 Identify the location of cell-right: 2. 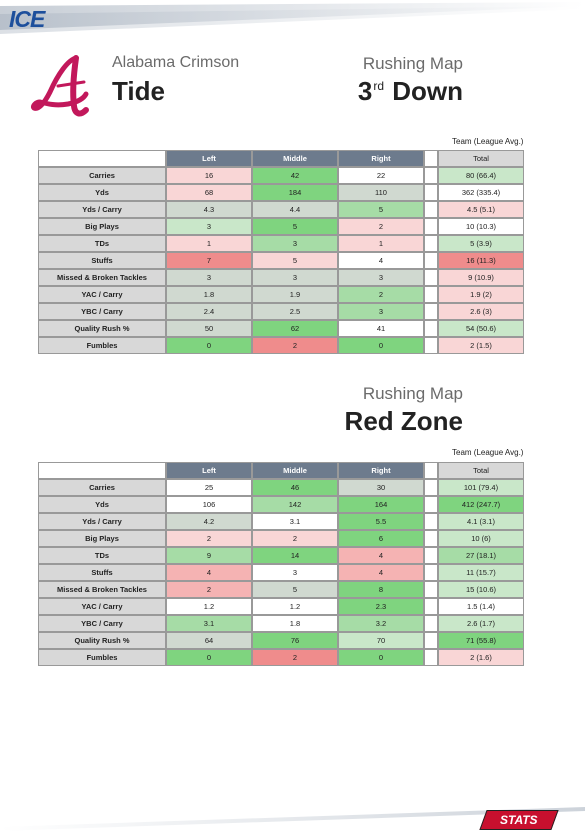
(381, 226).